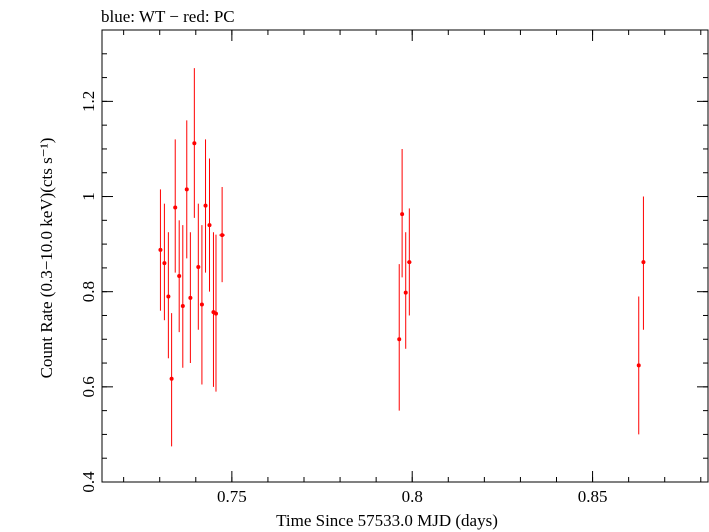  I want to click on y-tick-label: 0.8, so click(88, 291).